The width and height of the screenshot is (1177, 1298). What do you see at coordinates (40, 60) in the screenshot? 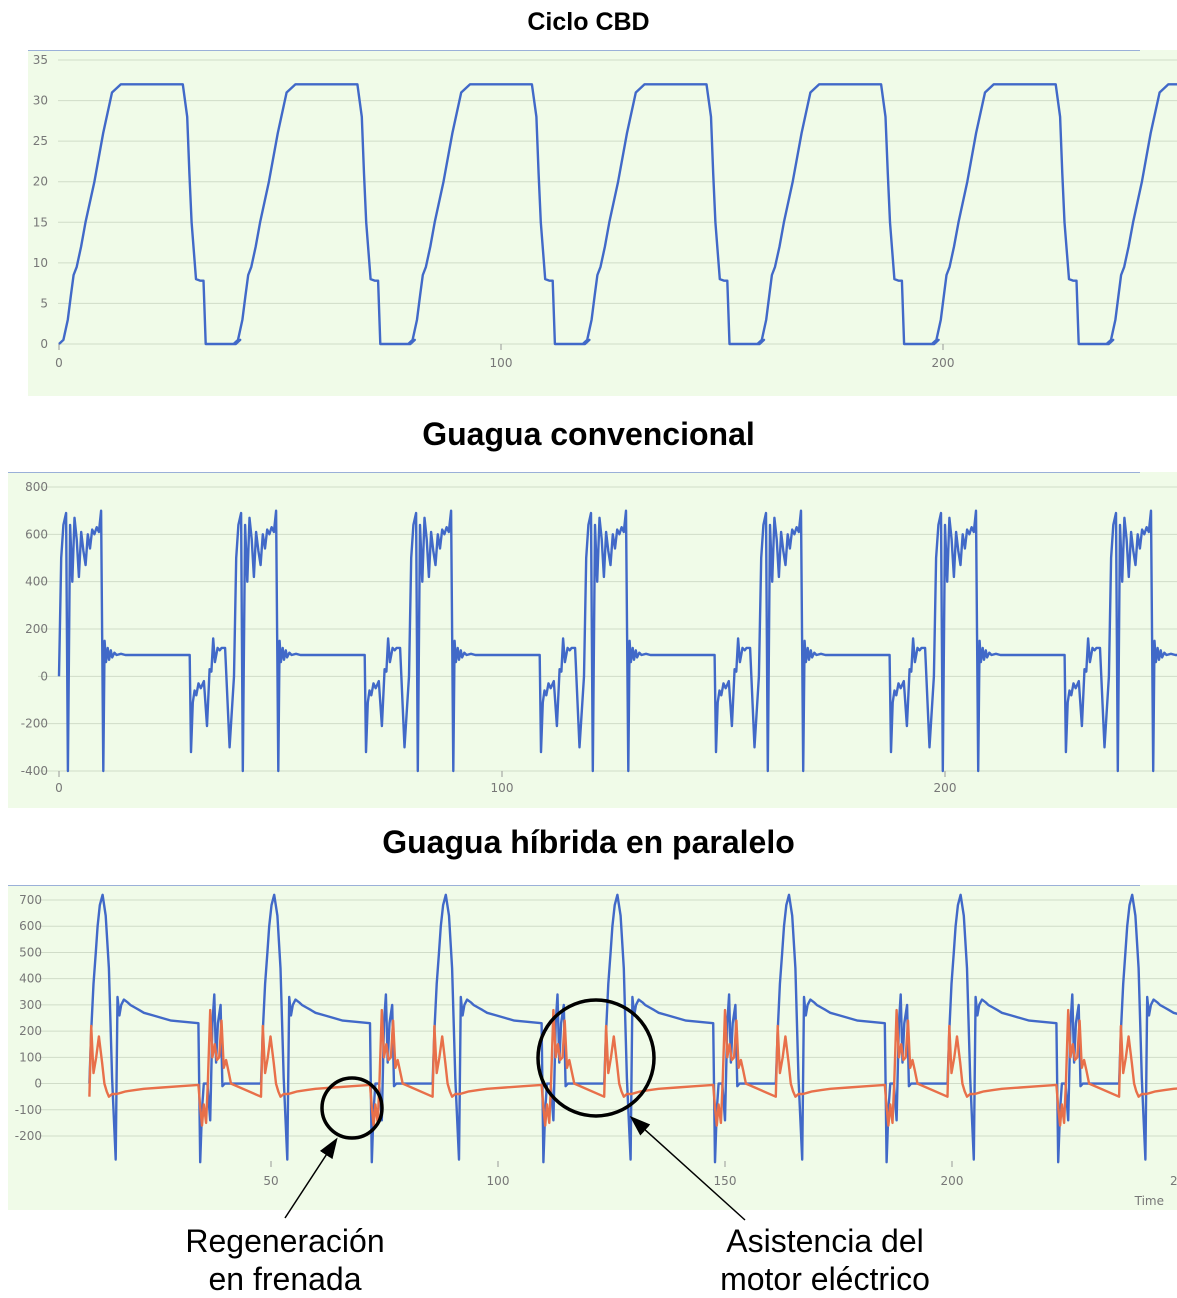
I see `y-tick-label: 35` at bounding box center [40, 60].